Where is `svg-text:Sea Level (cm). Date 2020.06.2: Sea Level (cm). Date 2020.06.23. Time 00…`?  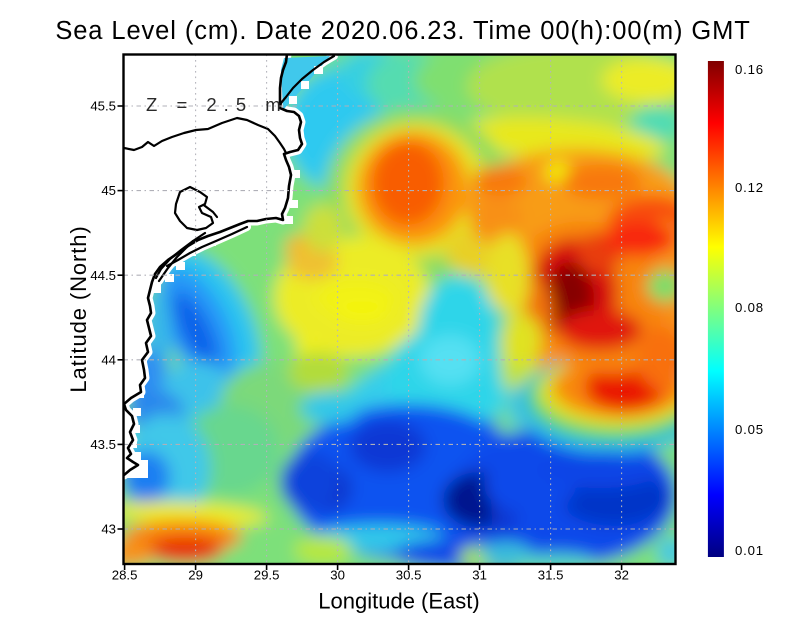
svg-text:Sea Level (cm). Date 2020.06.2: Sea Level (cm). Date 2020.06.23. Time 00… is located at coordinates (402, 31).